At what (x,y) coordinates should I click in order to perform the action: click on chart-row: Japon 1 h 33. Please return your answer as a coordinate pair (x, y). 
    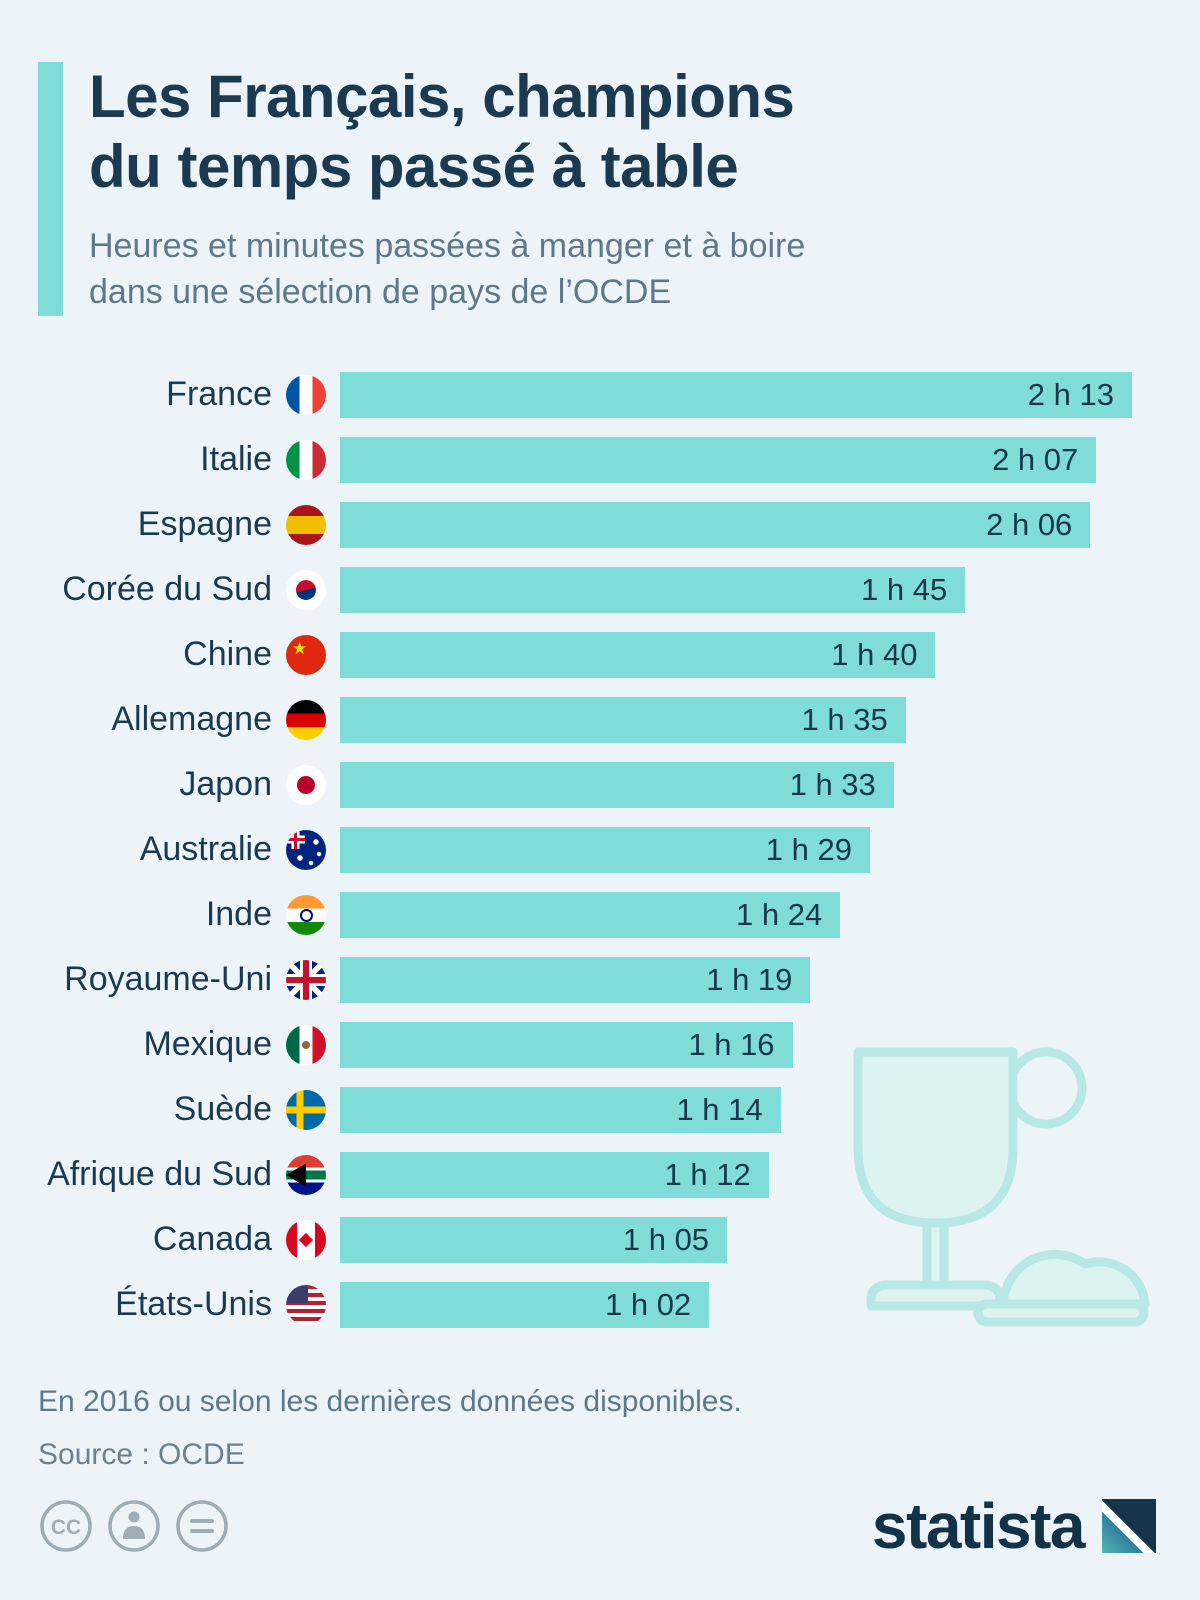
    Looking at the image, I should click on (566, 784).